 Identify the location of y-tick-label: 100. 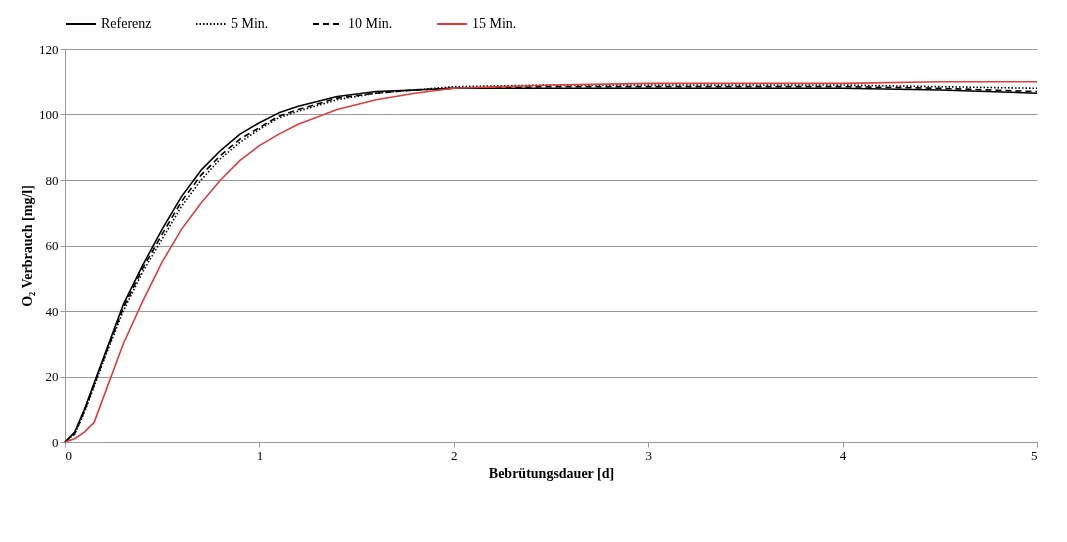
(49, 114).